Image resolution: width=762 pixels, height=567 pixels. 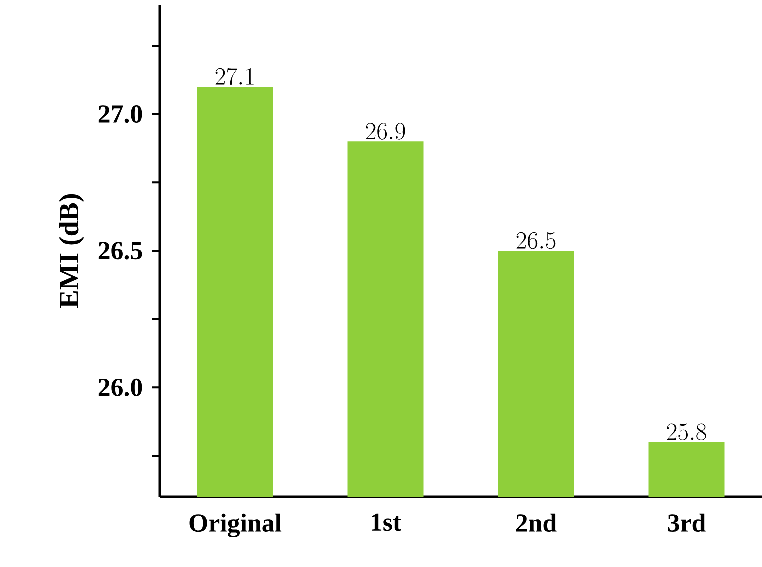 I want to click on x-tick-label: 1st, so click(x=387, y=523).